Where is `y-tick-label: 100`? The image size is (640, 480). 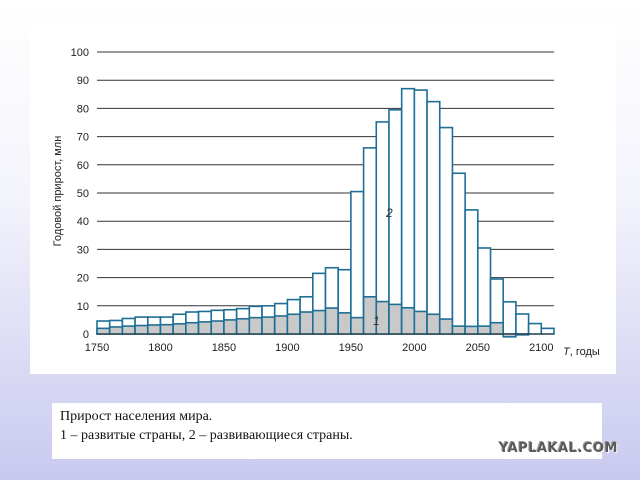 y-tick-label: 100 is located at coordinates (80, 53).